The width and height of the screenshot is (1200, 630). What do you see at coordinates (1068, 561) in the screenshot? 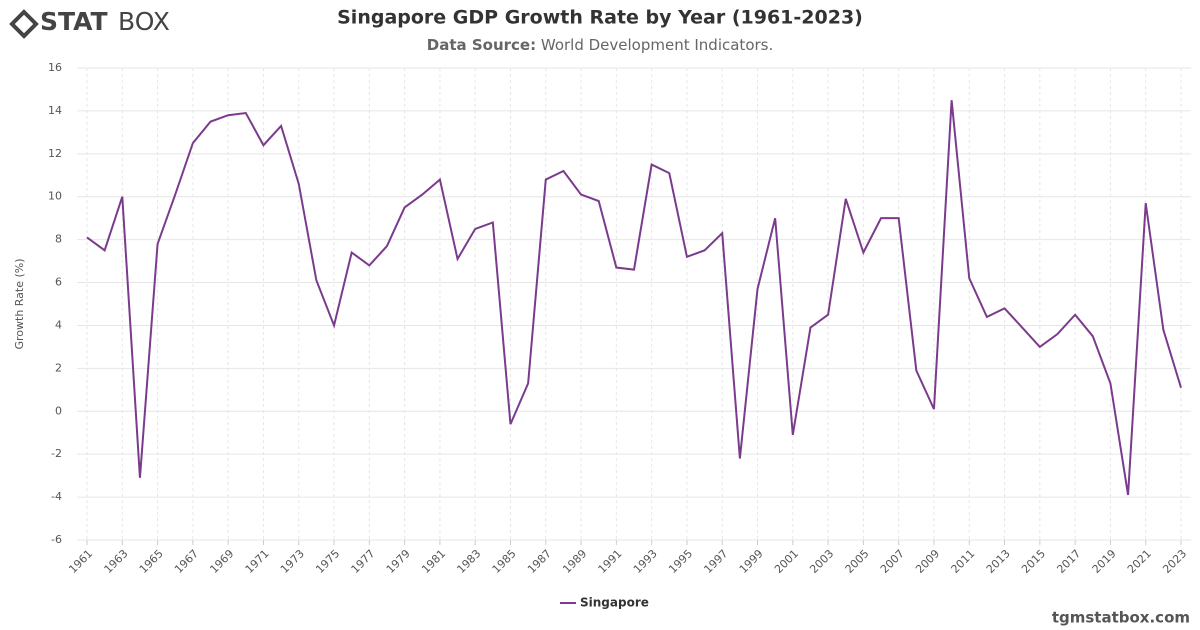
I see `x-tick-label: 2017` at bounding box center [1068, 561].